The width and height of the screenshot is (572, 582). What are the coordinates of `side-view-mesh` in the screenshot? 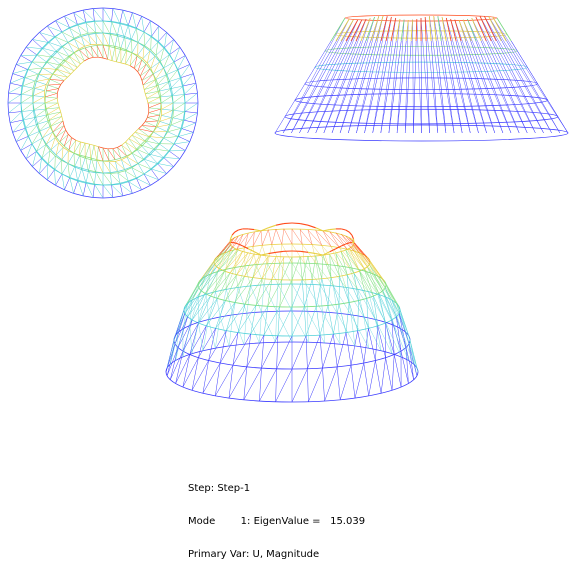 It's located at (421, 78).